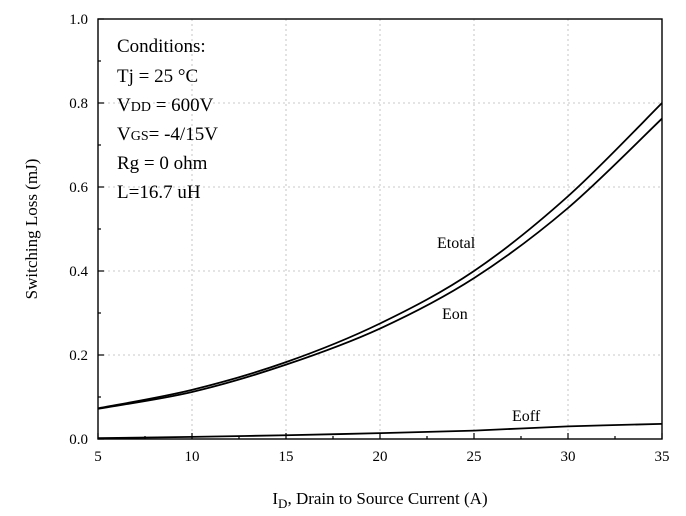 Image resolution: width=686 pixels, height=516 pixels. I want to click on conditions-line-6: L=16.7 uH, so click(159, 192).